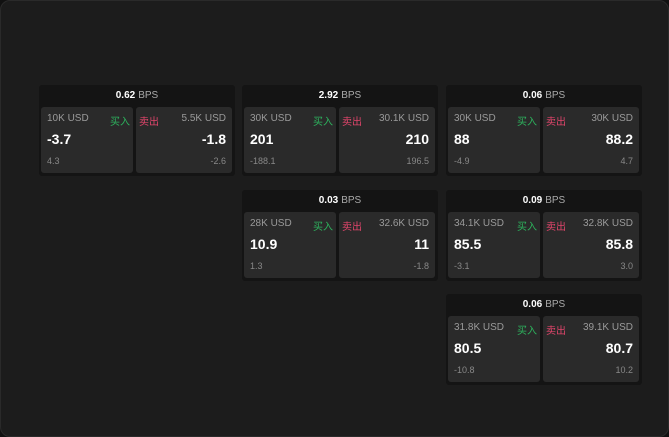 The width and height of the screenshot is (669, 437). Describe the element at coordinates (494, 349) in the screenshot. I see `buy-button: 31.8K USD 买入 80.5 -10.8` at that location.